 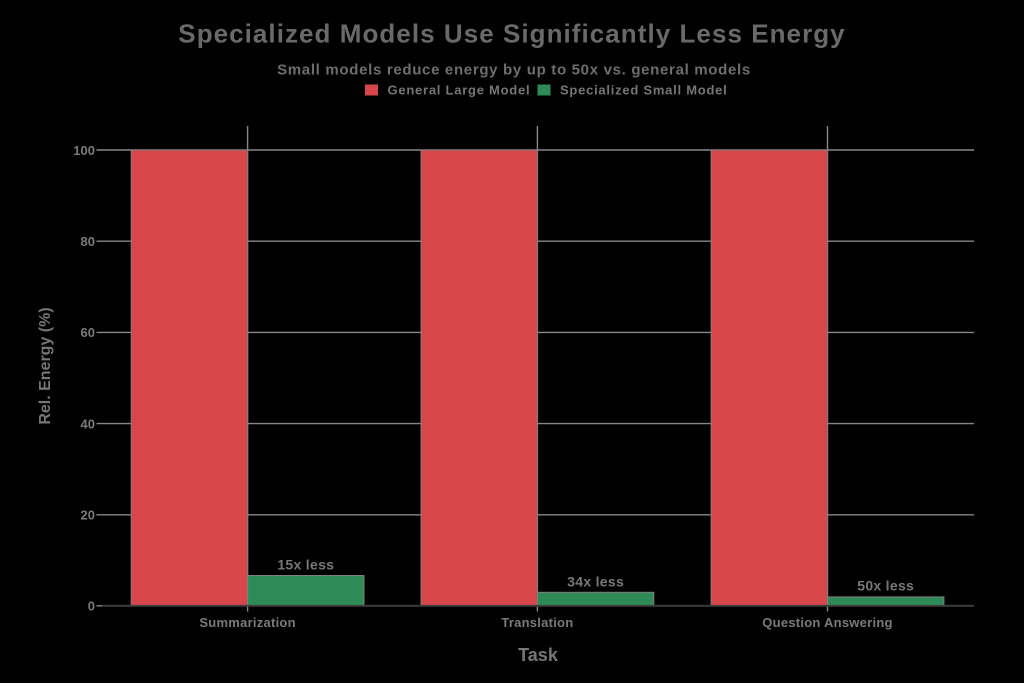 I want to click on svg-text: 60, so click(x=88, y=332).